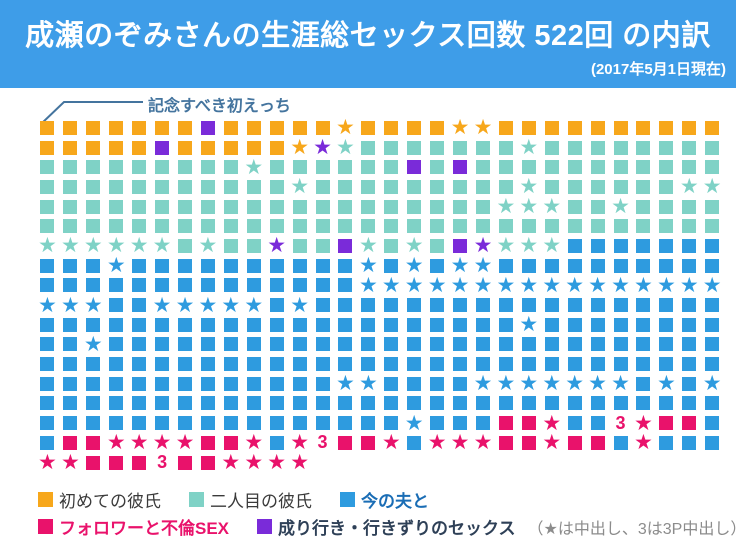  I want to click on threesome-3-symbol: 3, so click(620, 423).